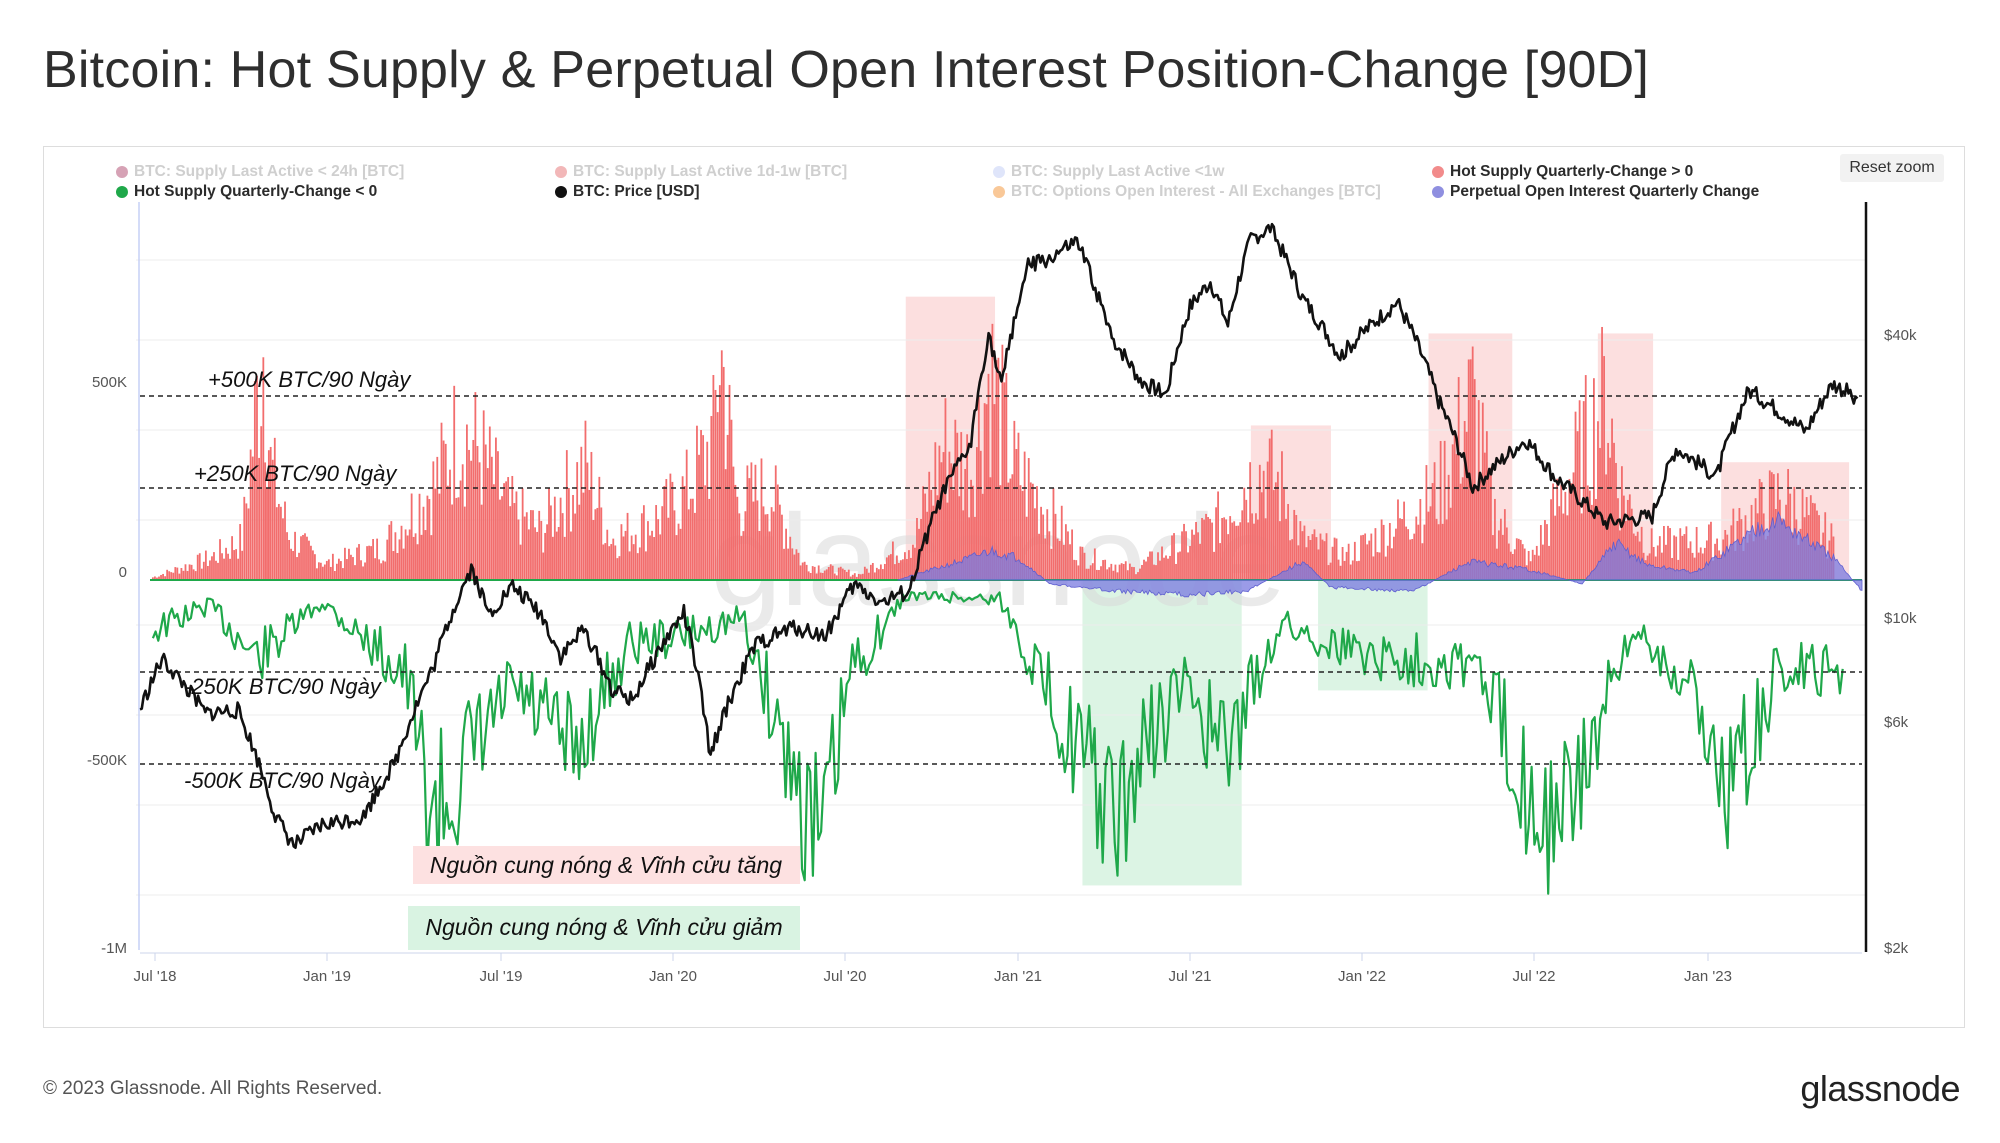 The image size is (2000, 1143). I want to click on left-tick-label: -500K, so click(107, 760).